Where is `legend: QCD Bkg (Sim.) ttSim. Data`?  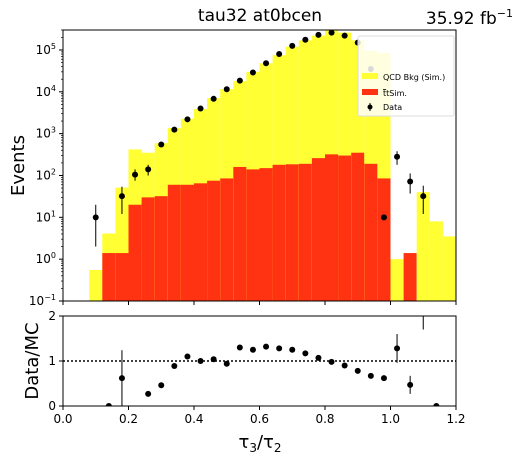
legend: QCD Bkg (Sim.) ttSim. Data is located at coordinates (406, 76).